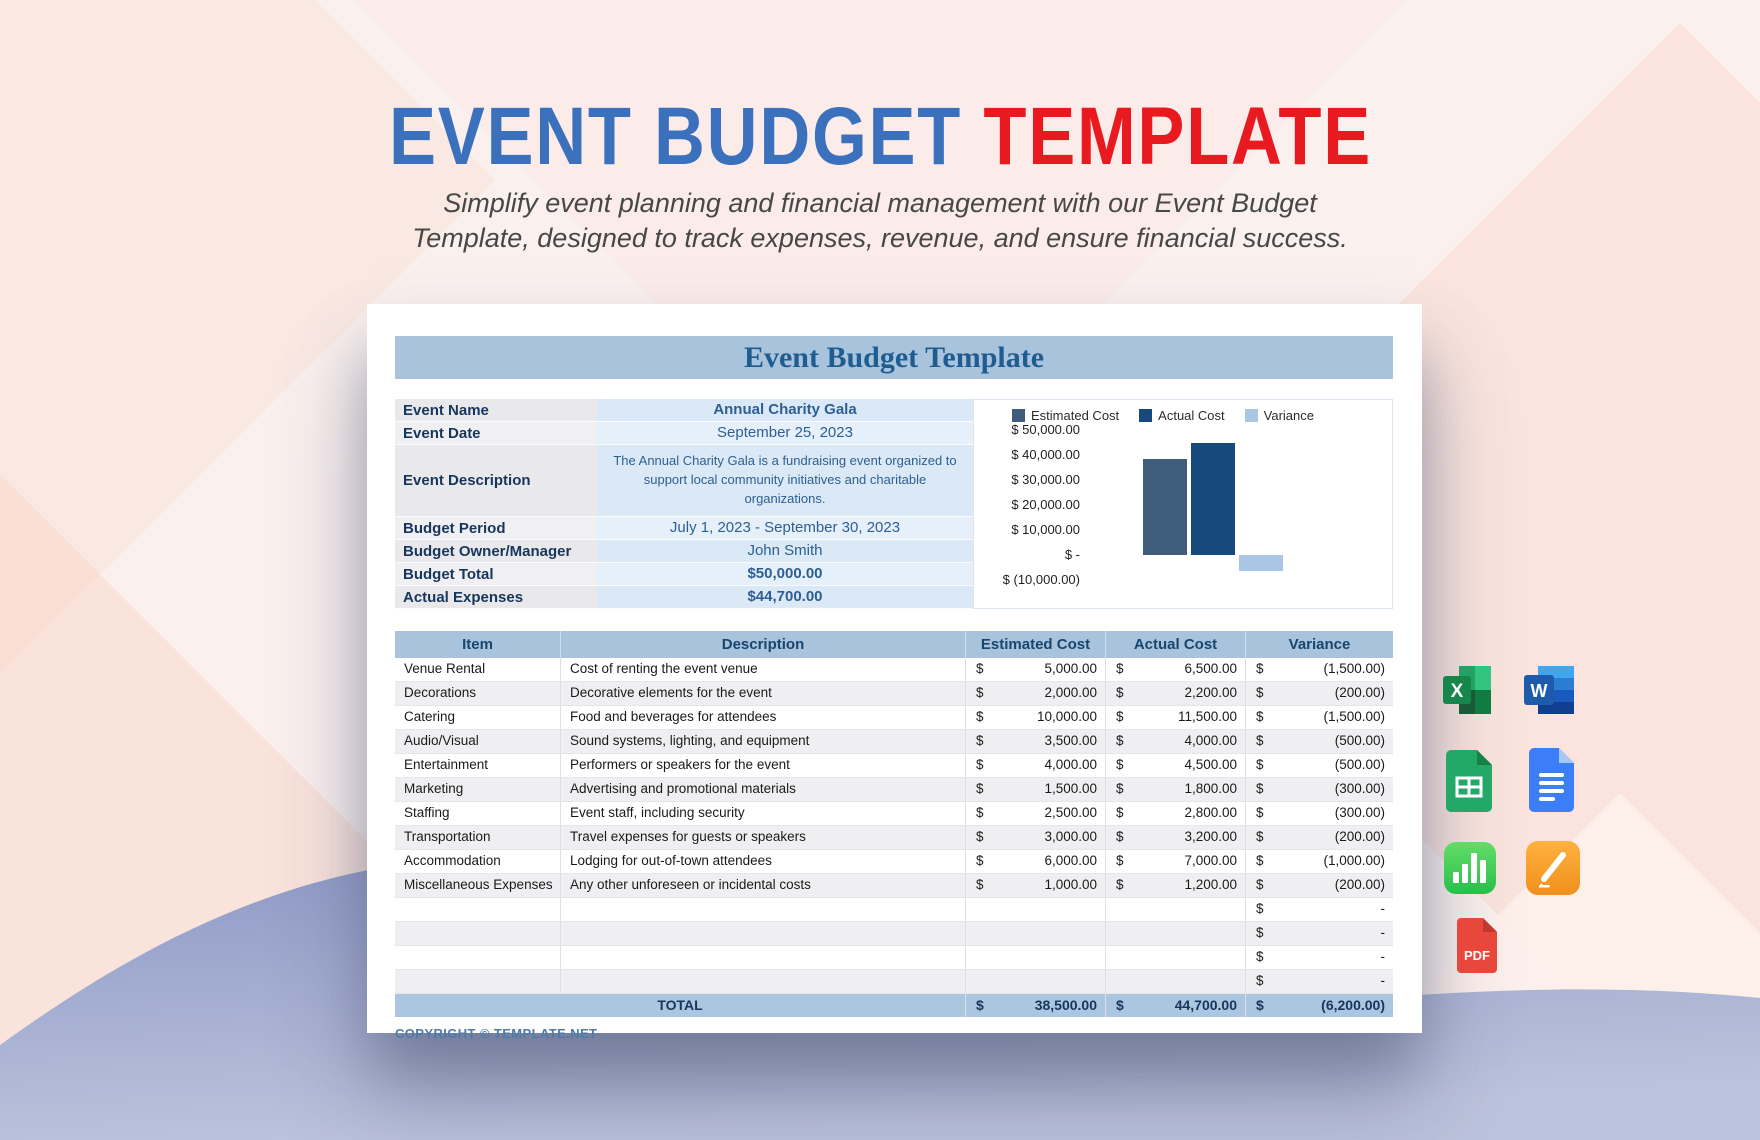 This screenshot has height=1140, width=1760. What do you see at coordinates (1045, 504) in the screenshot?
I see `y-tick-label: $ 20,000.00` at bounding box center [1045, 504].